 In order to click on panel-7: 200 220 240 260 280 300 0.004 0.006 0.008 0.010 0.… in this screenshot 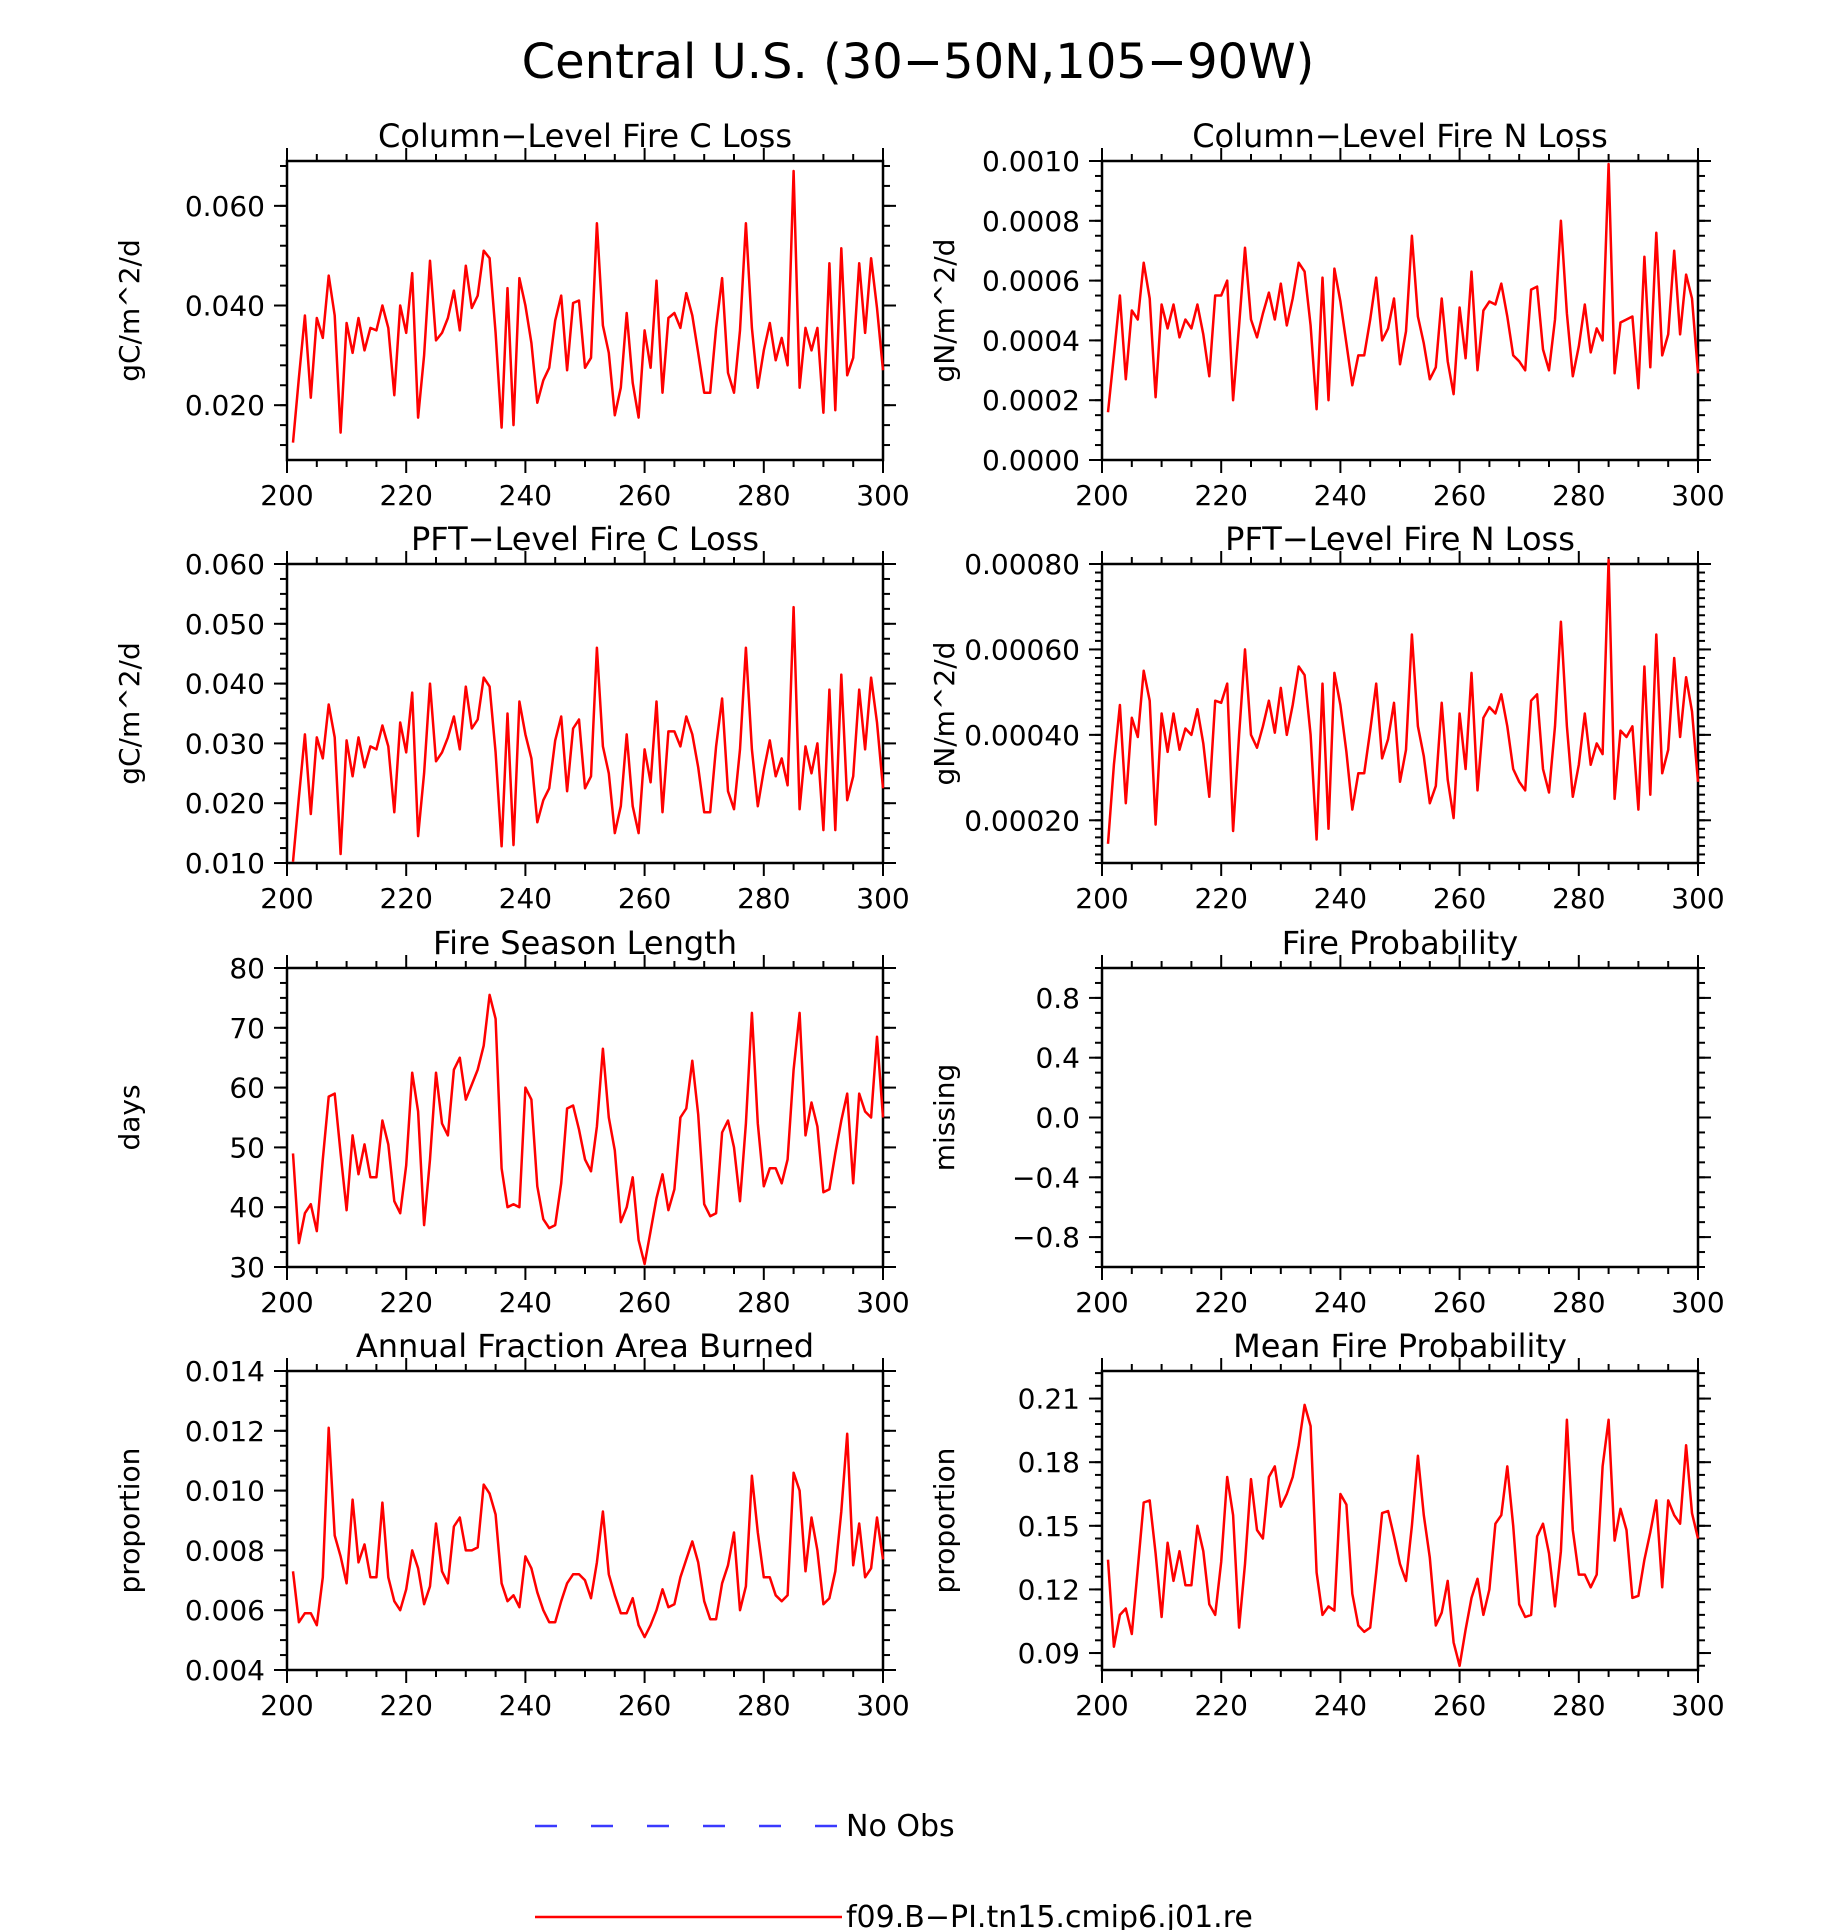, I will do `click(511, 1524)`.